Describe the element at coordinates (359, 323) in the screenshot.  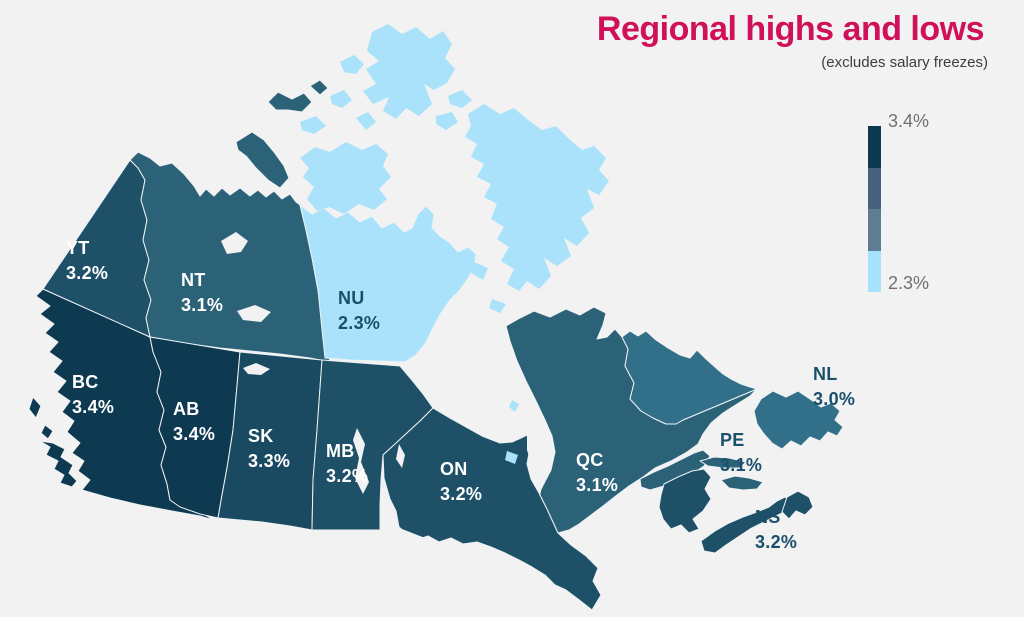
I see `region-value: 2.3%` at that location.